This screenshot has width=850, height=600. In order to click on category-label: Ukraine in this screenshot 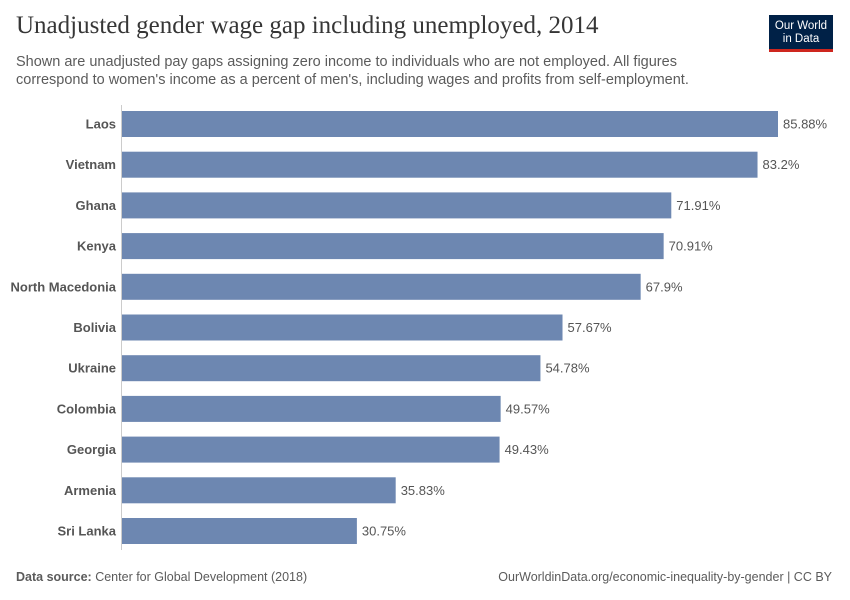, I will do `click(92, 368)`.